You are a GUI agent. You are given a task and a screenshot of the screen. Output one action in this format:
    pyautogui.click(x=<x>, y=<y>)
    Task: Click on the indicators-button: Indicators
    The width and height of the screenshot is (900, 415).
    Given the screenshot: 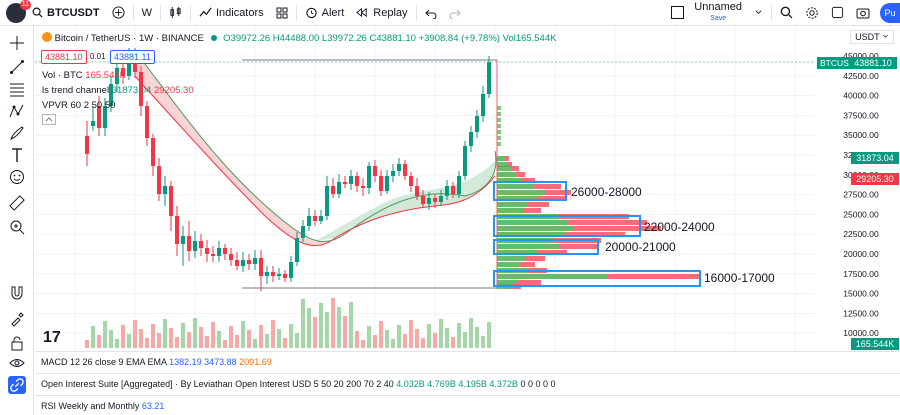 What is the action you would take?
    pyautogui.click(x=231, y=13)
    